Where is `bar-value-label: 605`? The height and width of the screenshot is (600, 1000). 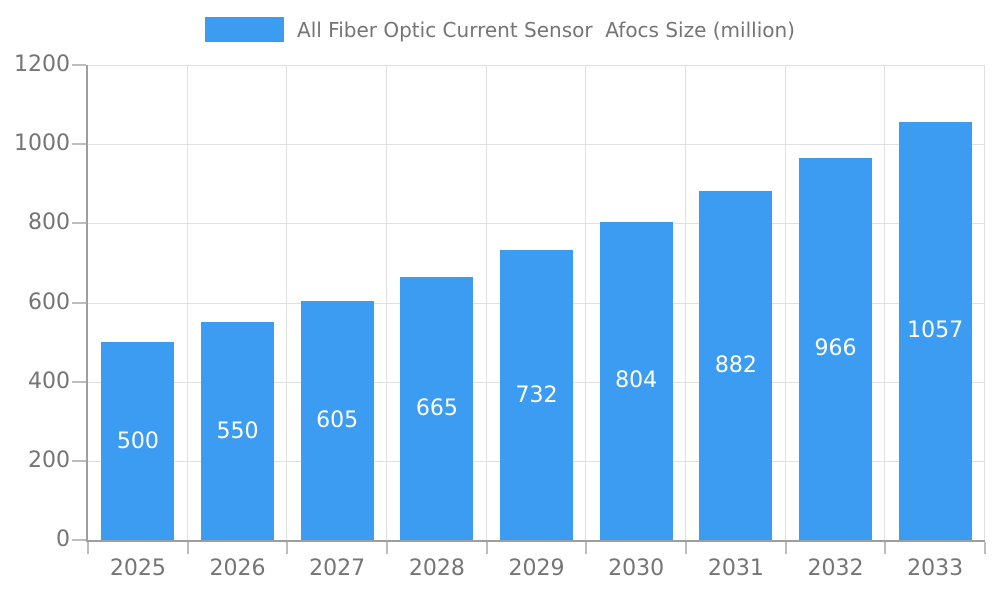 bar-value-label: 605 is located at coordinates (337, 420).